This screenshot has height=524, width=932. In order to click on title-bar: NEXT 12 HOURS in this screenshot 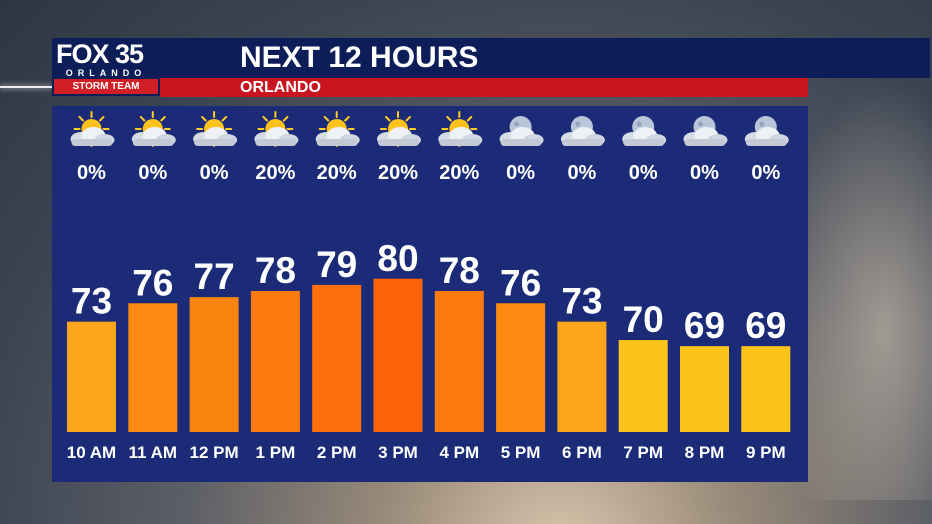, I will do `click(545, 58)`.